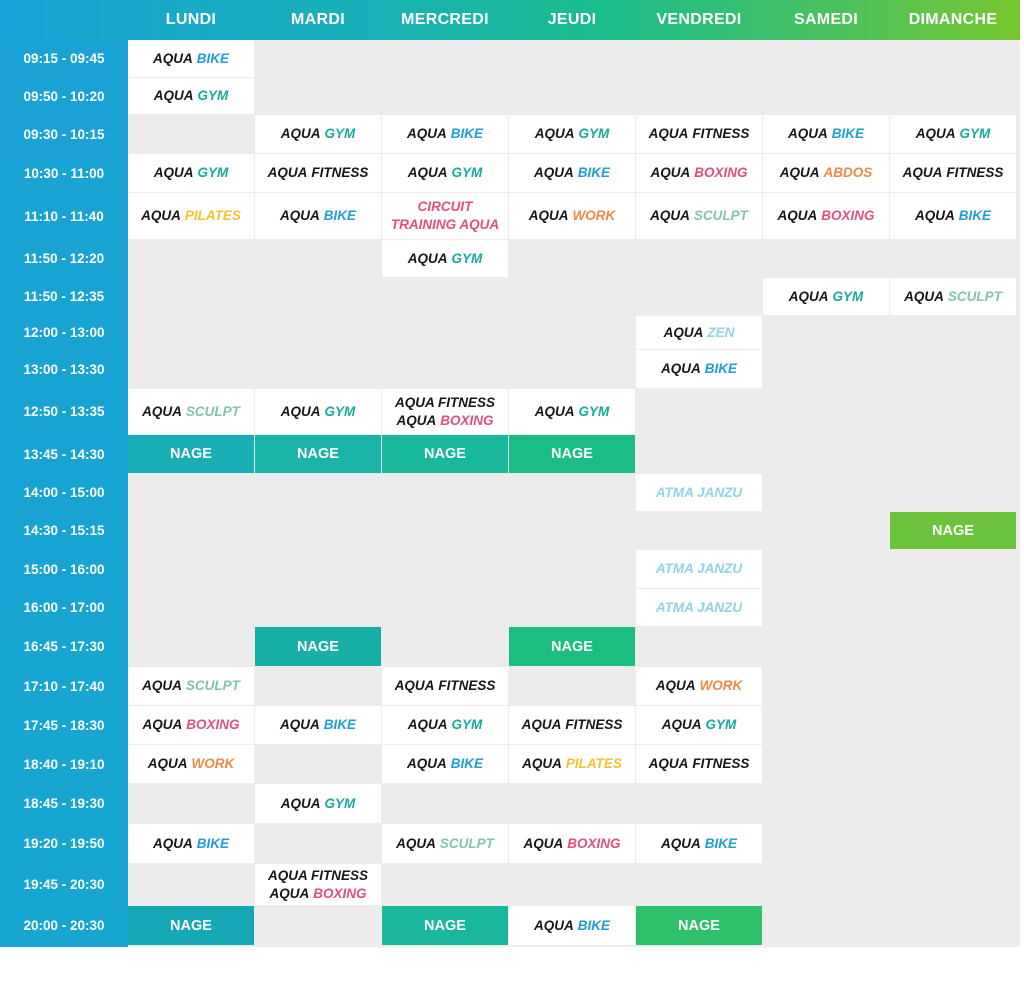  I want to click on time-slot-label: 13:45 - 14:30, so click(64, 454).